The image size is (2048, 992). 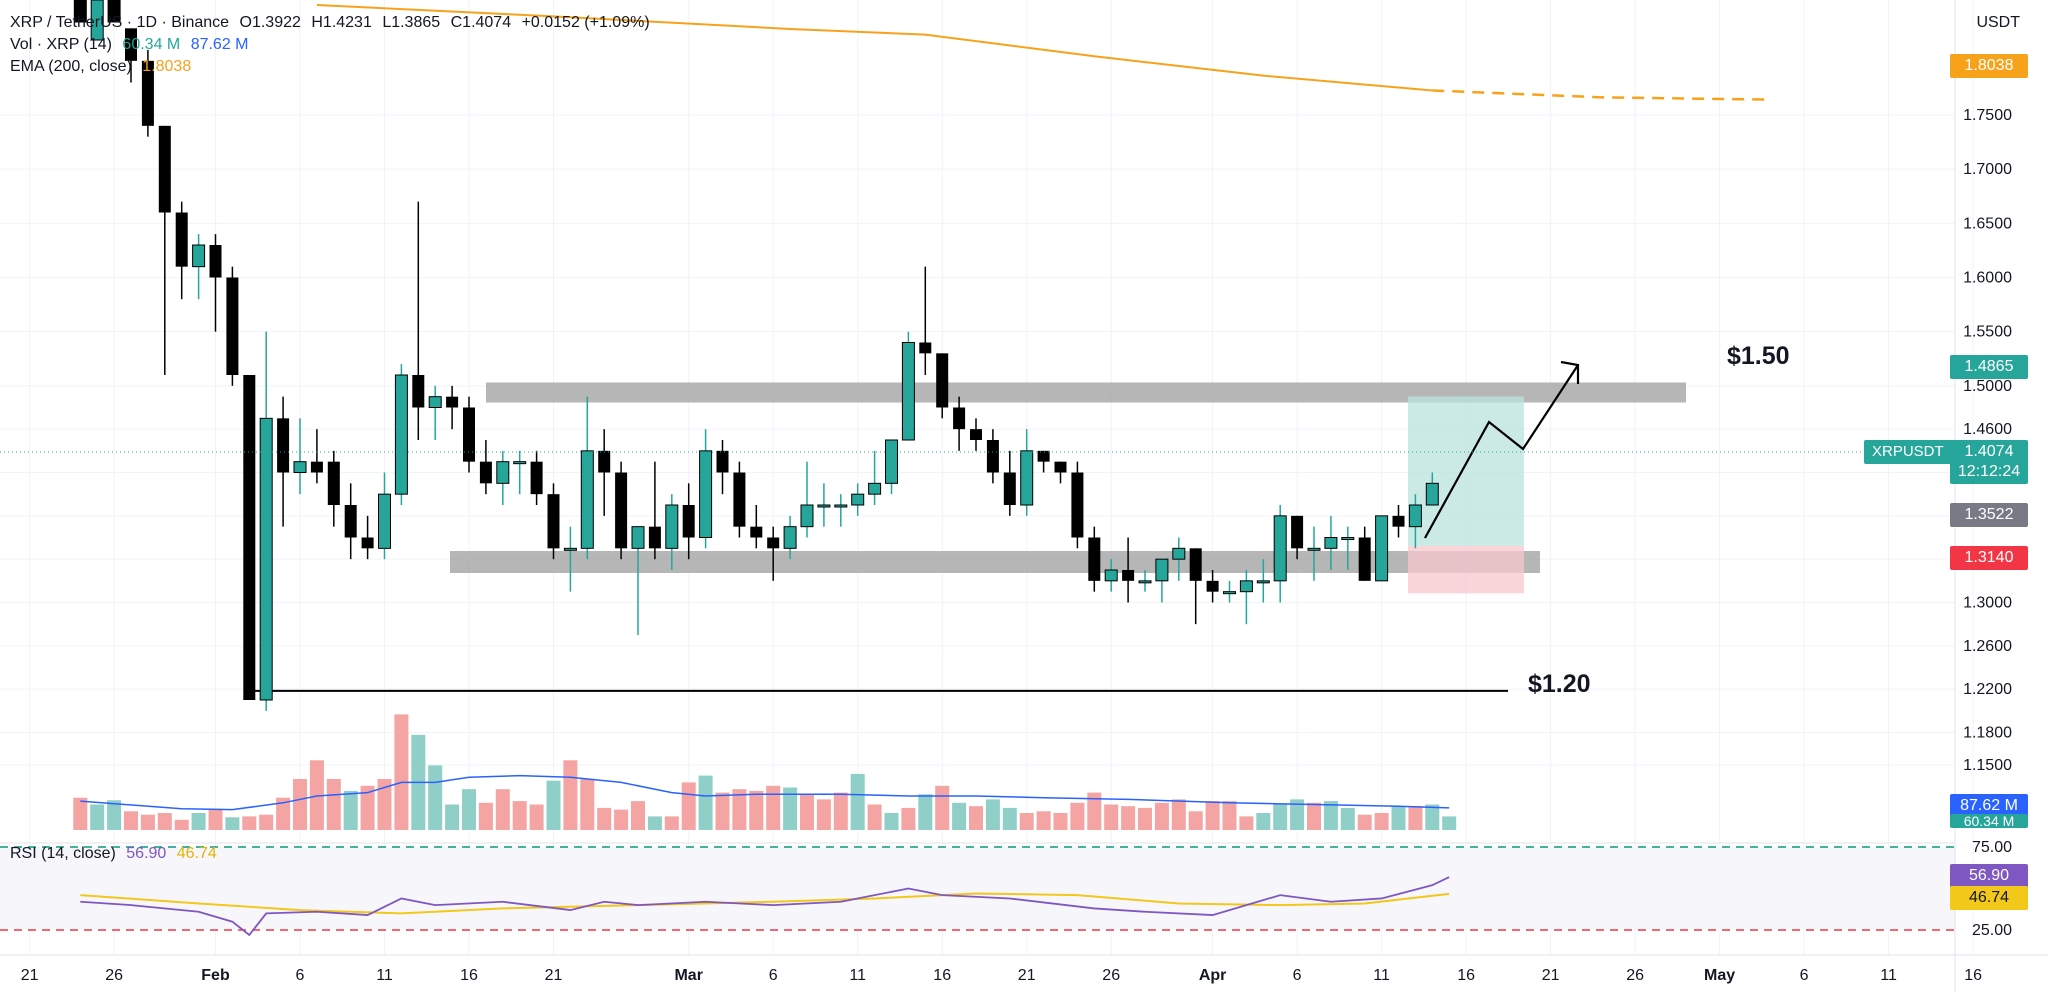 What do you see at coordinates (300, 975) in the screenshot?
I see `date-tick-label: 6` at bounding box center [300, 975].